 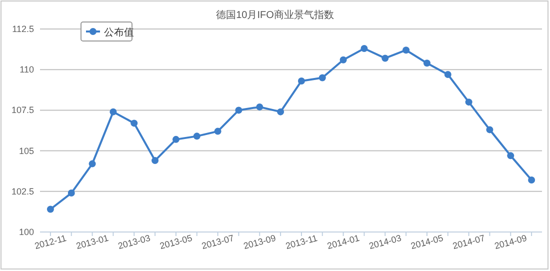 What do you see at coordinates (469, 242) in the screenshot?
I see `x-tick-label: 2014-07` at bounding box center [469, 242].